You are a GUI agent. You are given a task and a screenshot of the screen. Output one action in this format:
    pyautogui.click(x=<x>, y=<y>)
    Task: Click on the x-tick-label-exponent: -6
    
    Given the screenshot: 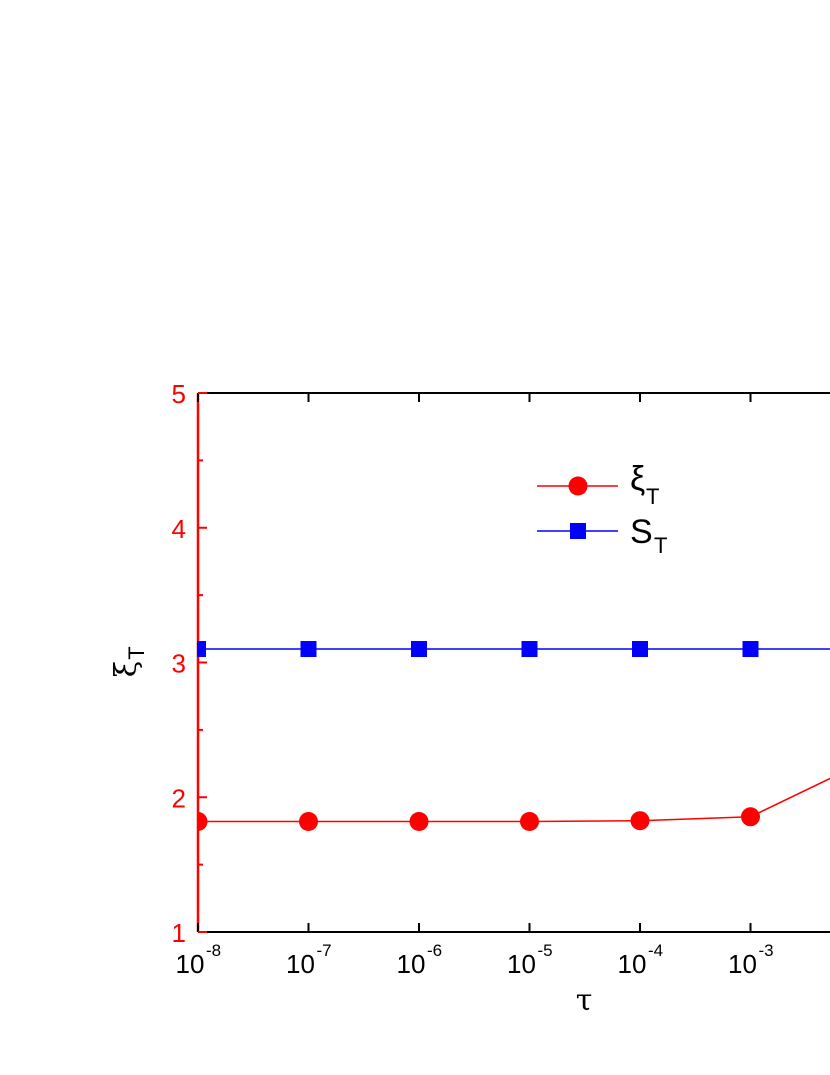 What is the action you would take?
    pyautogui.click(x=434, y=950)
    